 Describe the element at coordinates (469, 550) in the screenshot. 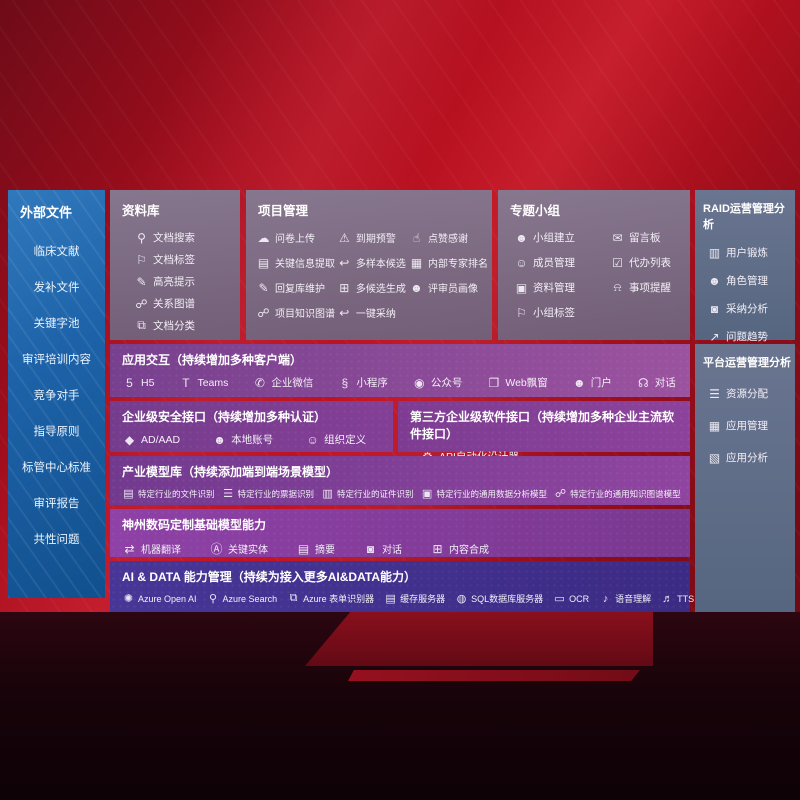

I see `capability-label: 内容合成` at that location.